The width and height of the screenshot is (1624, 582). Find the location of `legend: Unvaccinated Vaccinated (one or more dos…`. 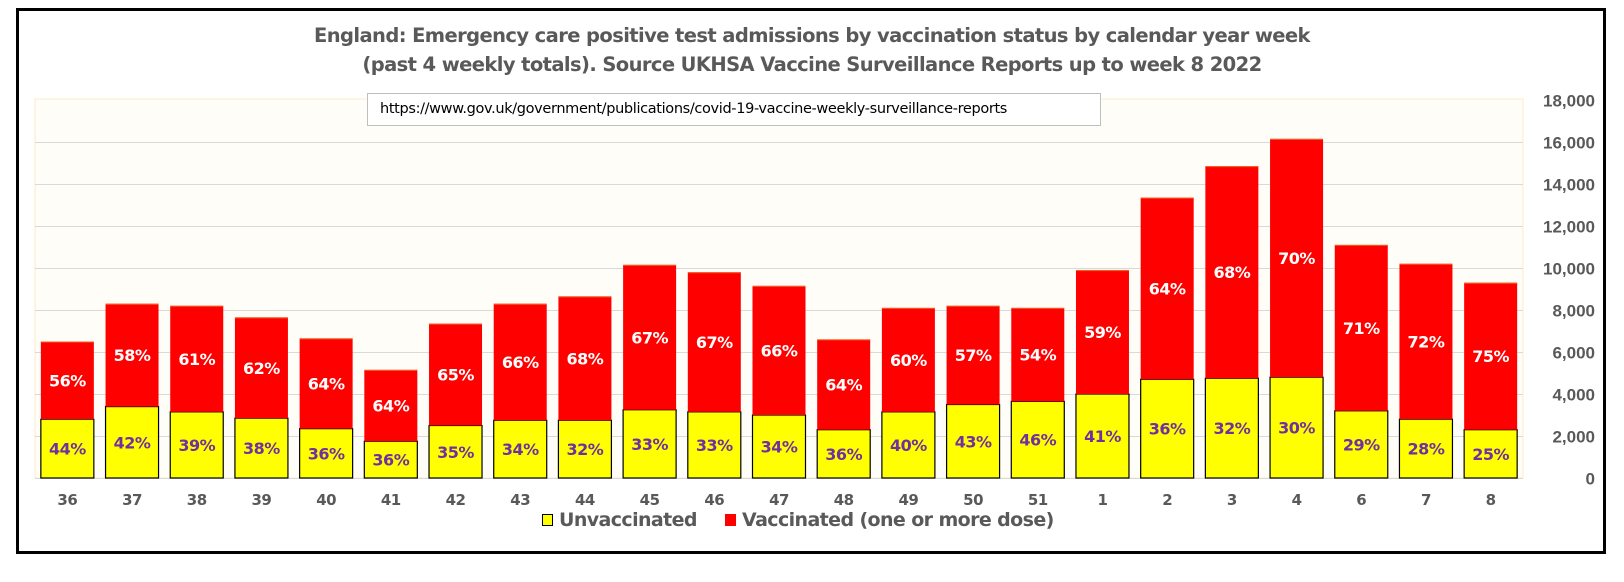

legend: Unvaccinated Vaccinated (one or more dos… is located at coordinates (812, 524).